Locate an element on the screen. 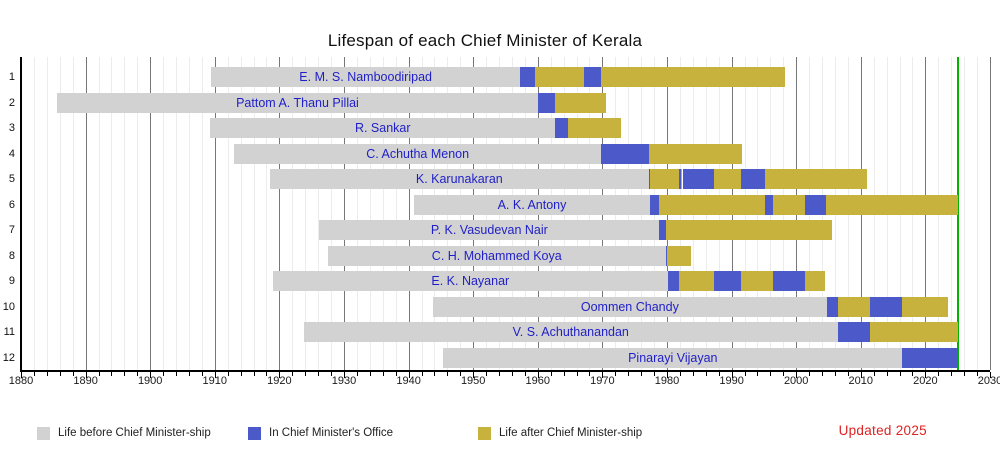  legend-swatch-before-icon is located at coordinates (43, 433).